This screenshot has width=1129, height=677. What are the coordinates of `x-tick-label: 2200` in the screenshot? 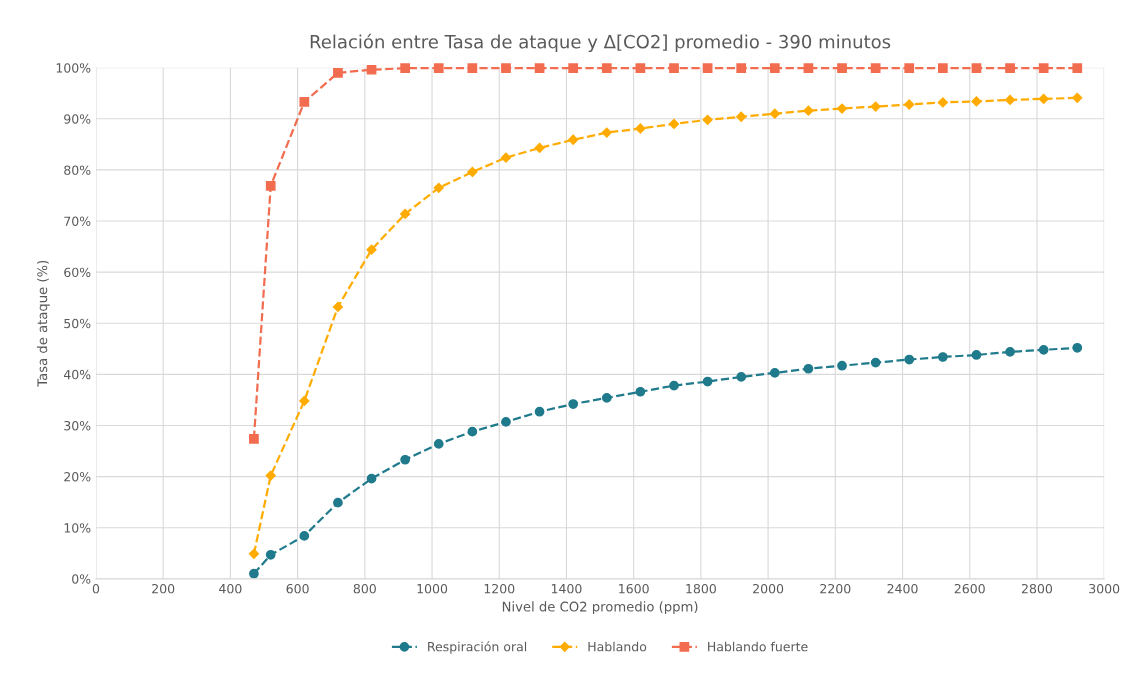 It's located at (835, 588).